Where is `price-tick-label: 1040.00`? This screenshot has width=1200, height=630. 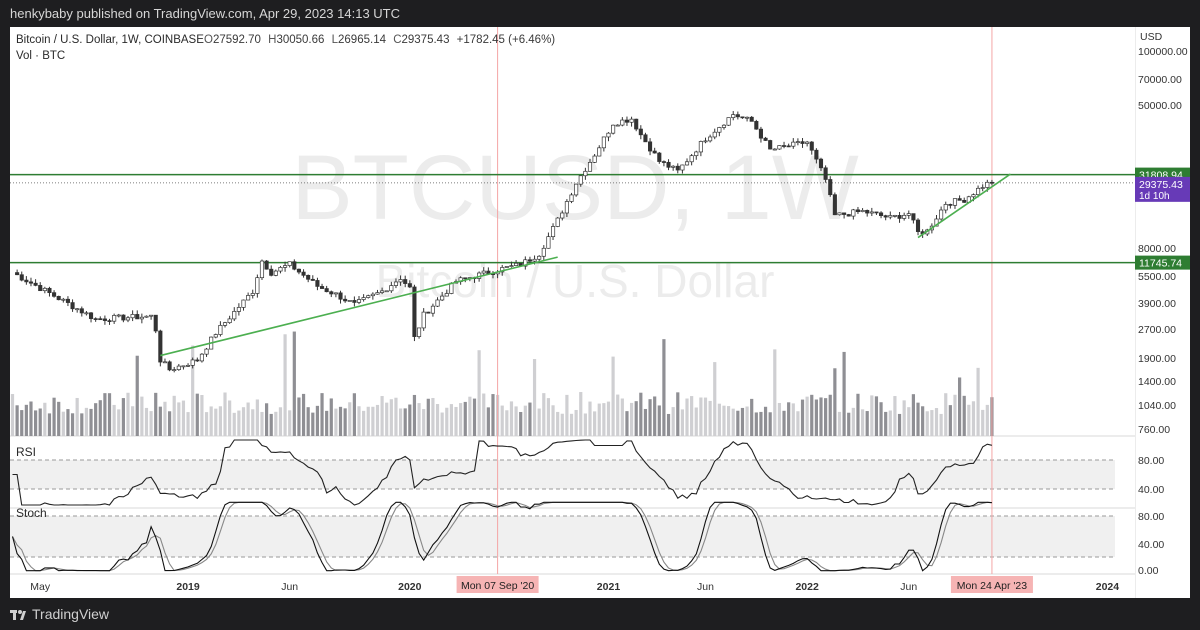
price-tick-label: 1040.00 is located at coordinates (1157, 406).